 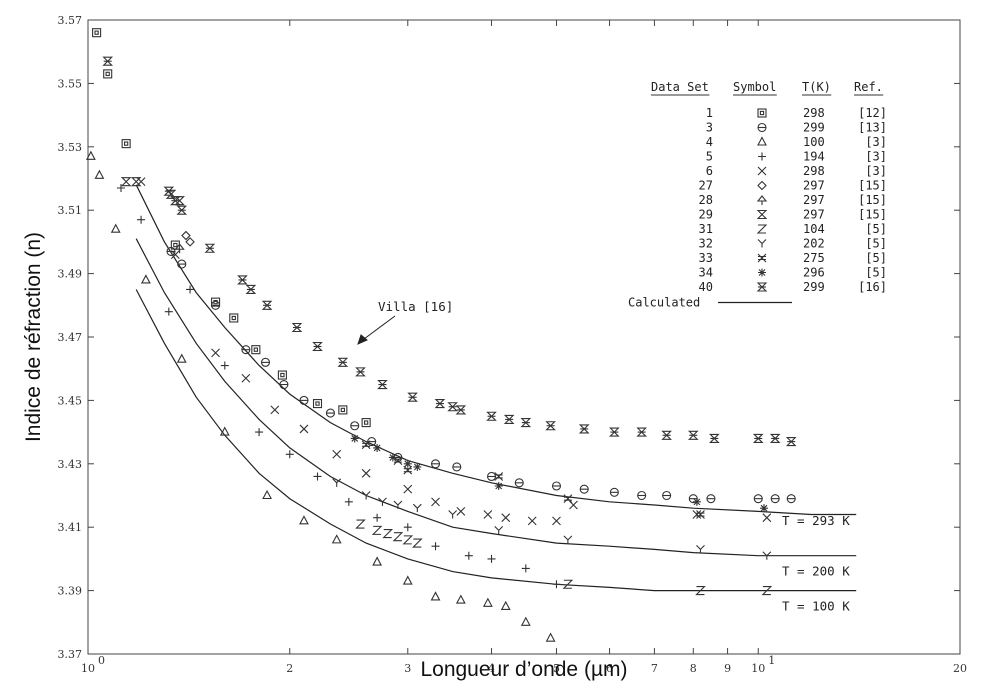 What do you see at coordinates (70, 20) in the screenshot?
I see `y-tick-label: 3.57` at bounding box center [70, 20].